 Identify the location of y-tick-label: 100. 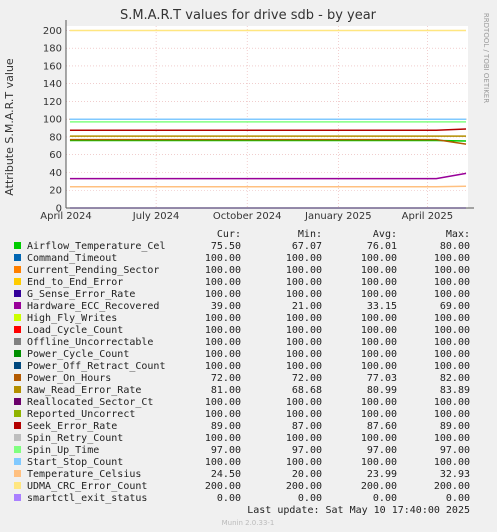
(52, 120).